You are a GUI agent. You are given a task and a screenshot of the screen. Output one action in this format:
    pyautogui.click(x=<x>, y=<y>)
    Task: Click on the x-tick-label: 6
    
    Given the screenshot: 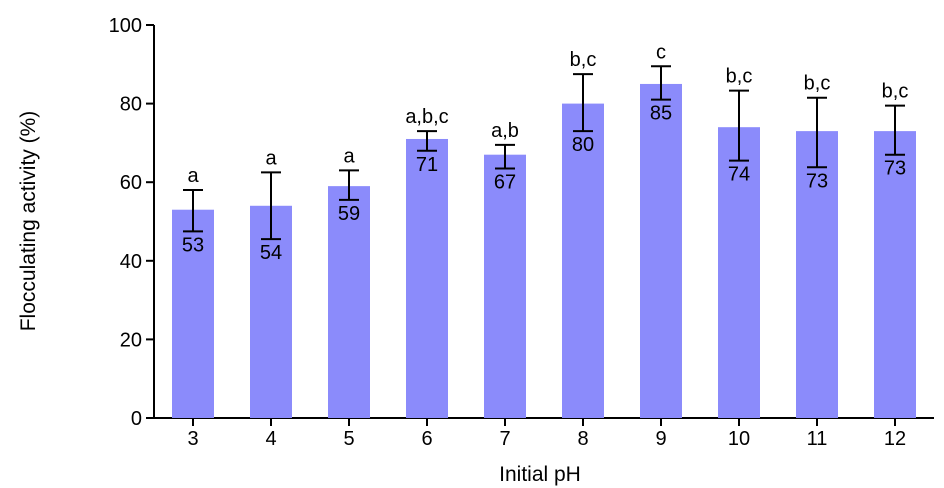 What is the action you would take?
    pyautogui.click(x=426, y=439)
    